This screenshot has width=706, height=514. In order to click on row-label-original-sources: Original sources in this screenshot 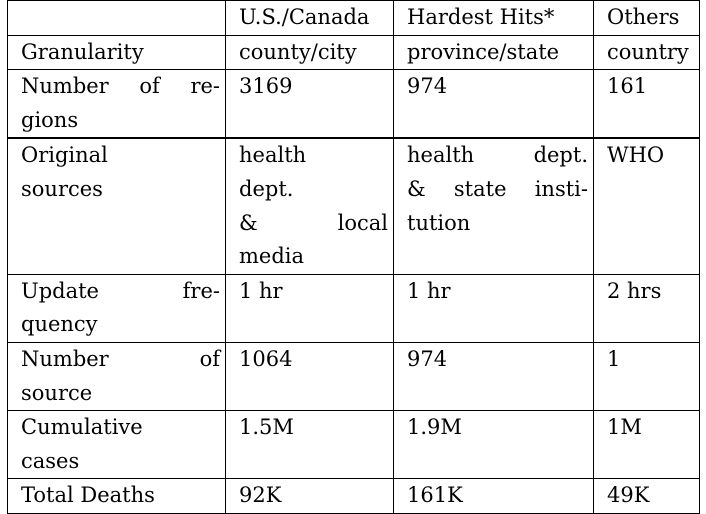, I will do `click(116, 206)`.